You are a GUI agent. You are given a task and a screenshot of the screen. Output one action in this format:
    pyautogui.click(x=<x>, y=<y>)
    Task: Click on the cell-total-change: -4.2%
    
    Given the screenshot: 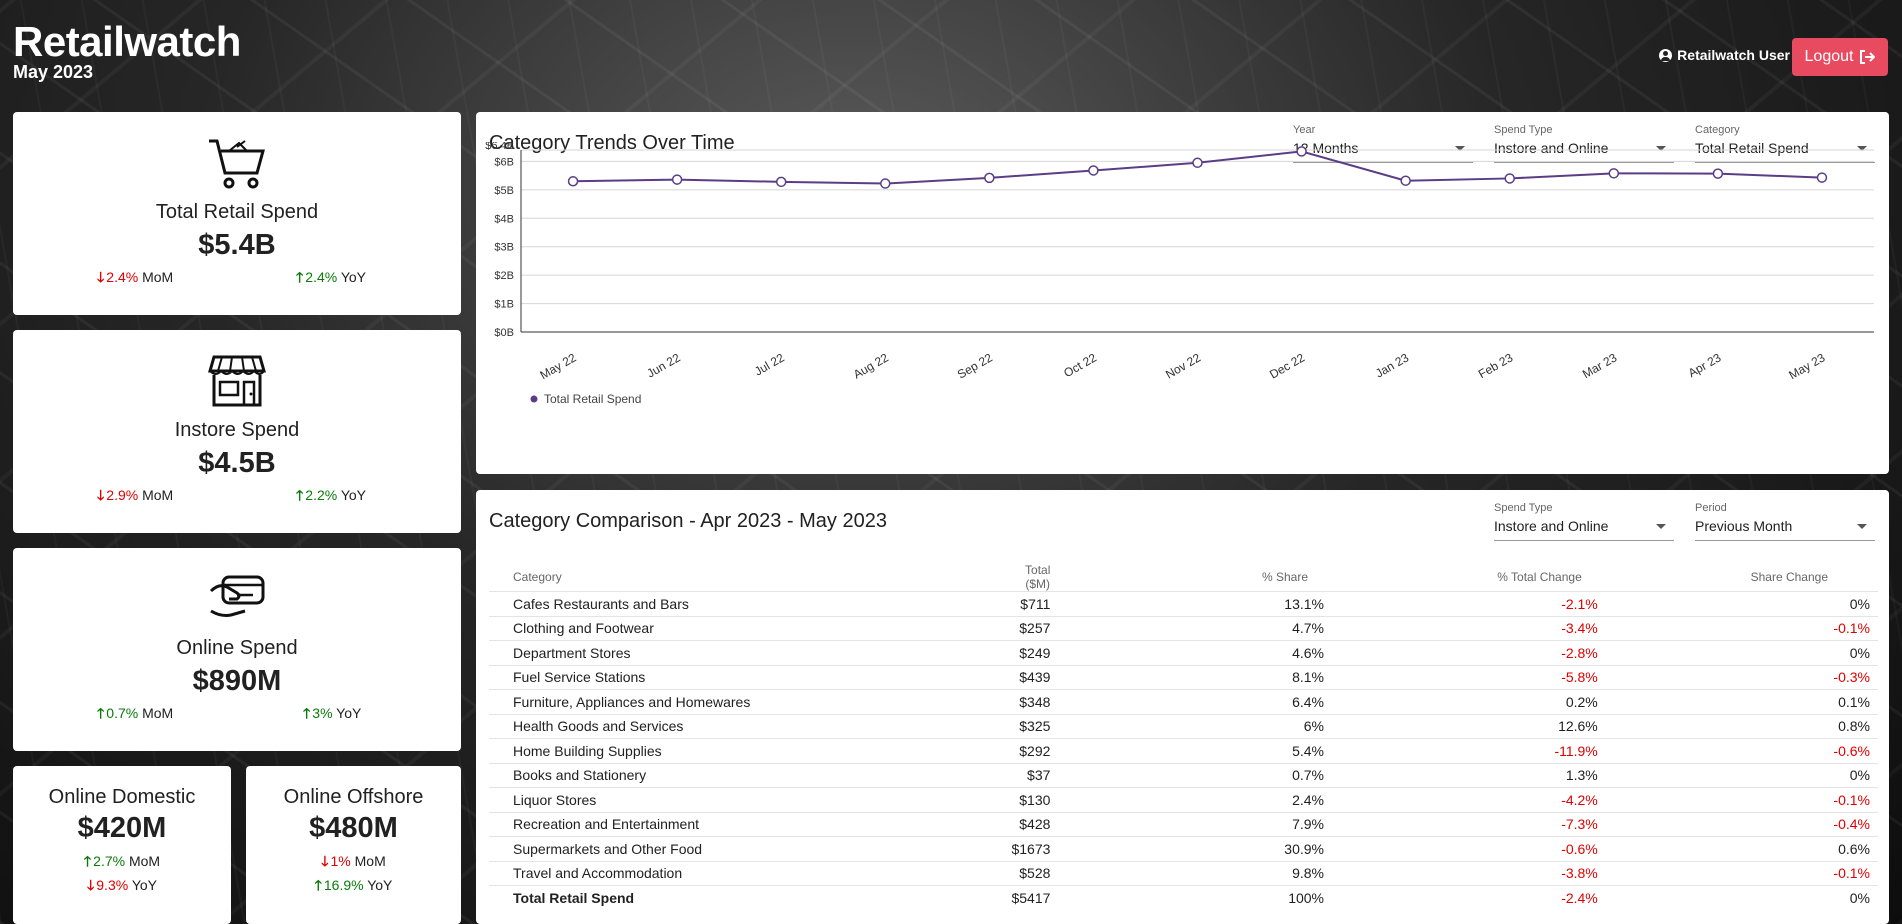 What is the action you would take?
    pyautogui.click(x=1469, y=799)
    